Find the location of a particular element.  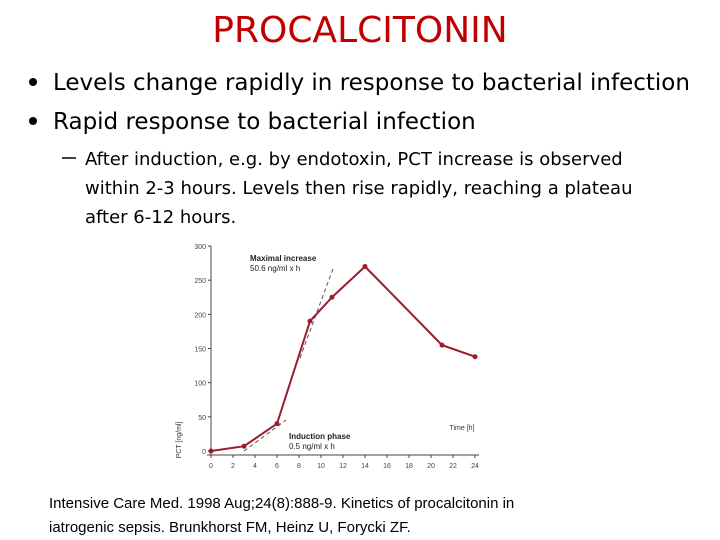

y-tick-label: 200 is located at coordinates (200, 315).